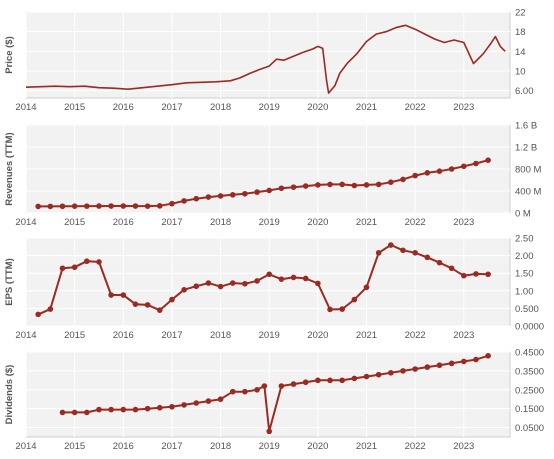  I want to click on y-tick-label: 0.2500, so click(529, 390).